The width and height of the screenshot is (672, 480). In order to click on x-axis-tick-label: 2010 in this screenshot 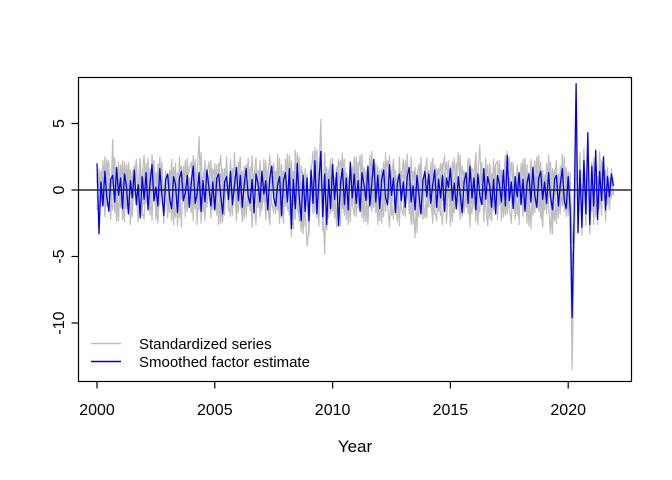, I will do `click(333, 410)`.